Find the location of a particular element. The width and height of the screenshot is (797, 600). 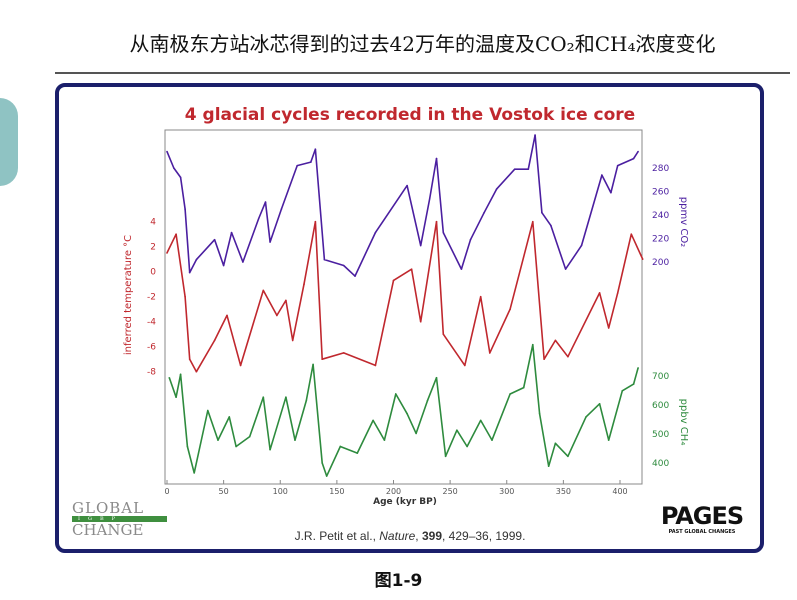

temperature-tick-label: 2 is located at coordinates (153, 248).